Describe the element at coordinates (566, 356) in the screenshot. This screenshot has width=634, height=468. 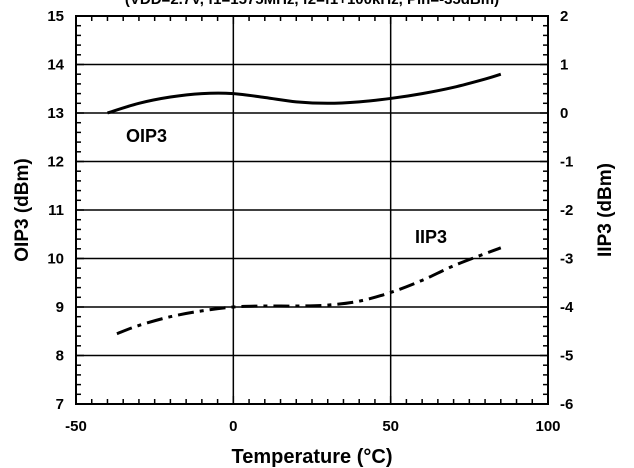
I see `y2-tick-label: -5` at that location.